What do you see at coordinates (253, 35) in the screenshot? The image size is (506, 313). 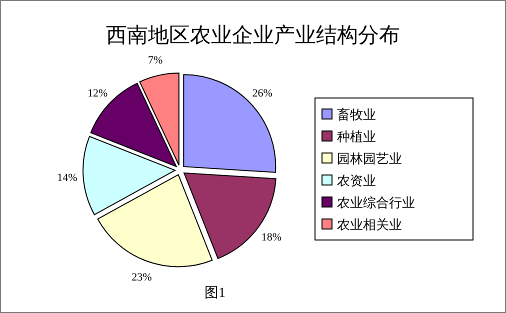 I see `chart-title: 西南地区农业企业产业结构分布` at bounding box center [253, 35].